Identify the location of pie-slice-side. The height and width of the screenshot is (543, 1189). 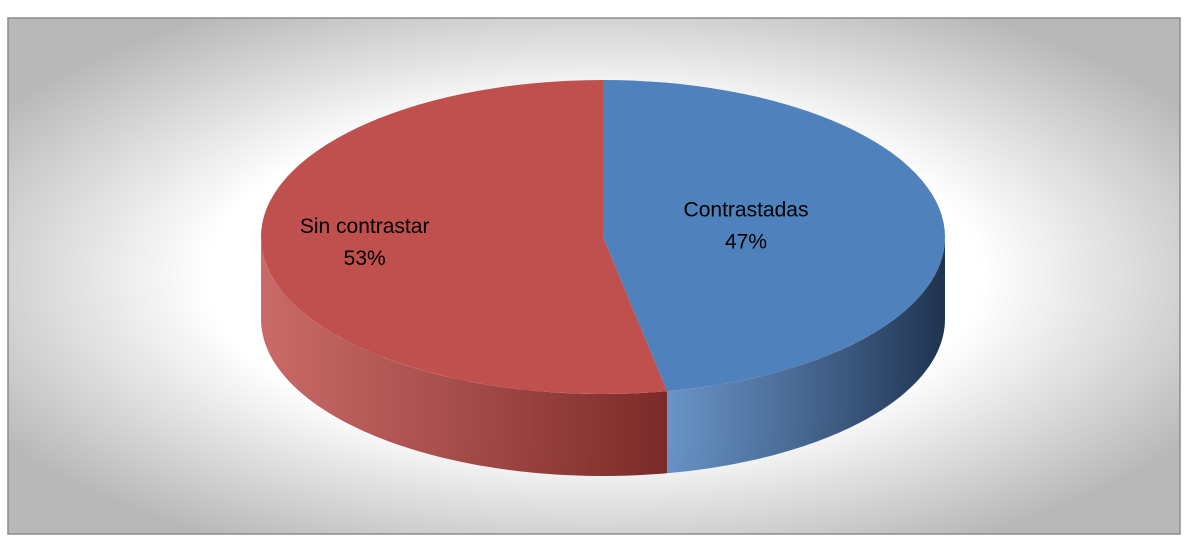
(806, 355).